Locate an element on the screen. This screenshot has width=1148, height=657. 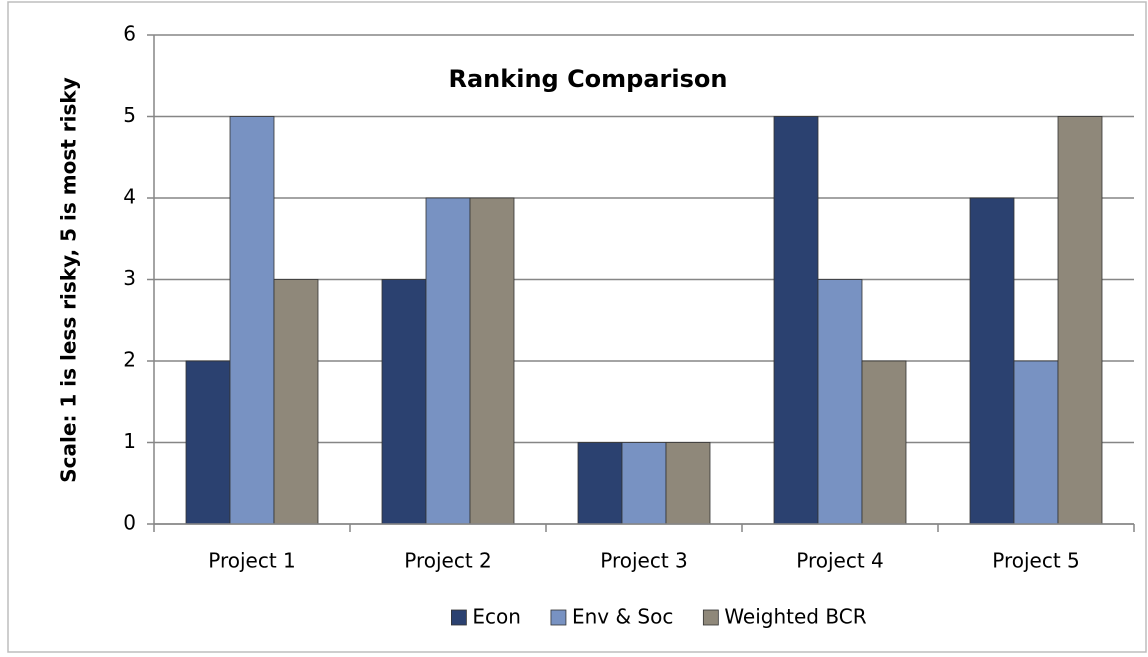
legend-label: Weighted BCR is located at coordinates (795, 617).